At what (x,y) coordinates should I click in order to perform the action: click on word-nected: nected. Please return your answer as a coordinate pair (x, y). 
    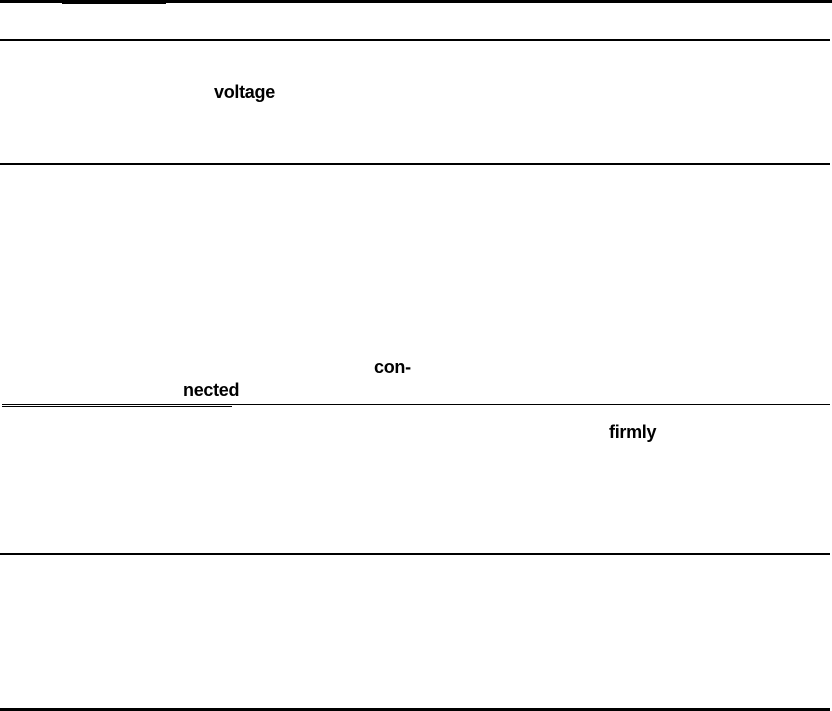
    Looking at the image, I should click on (211, 390).